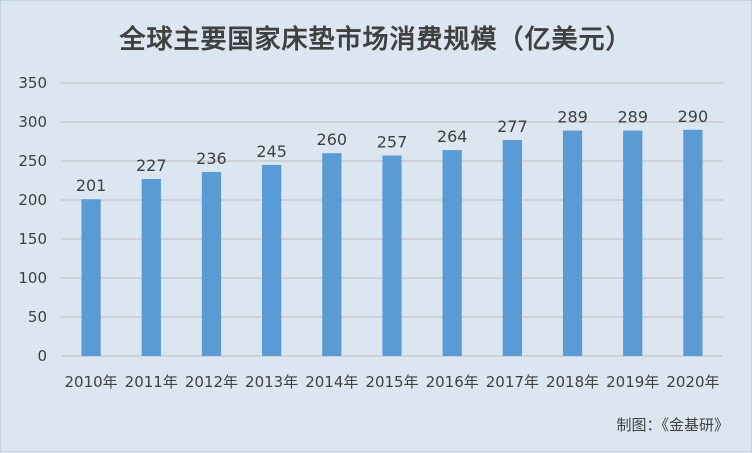 The width and height of the screenshot is (752, 453). Describe the element at coordinates (151, 165) in the screenshot. I see `data-label: 227` at that location.